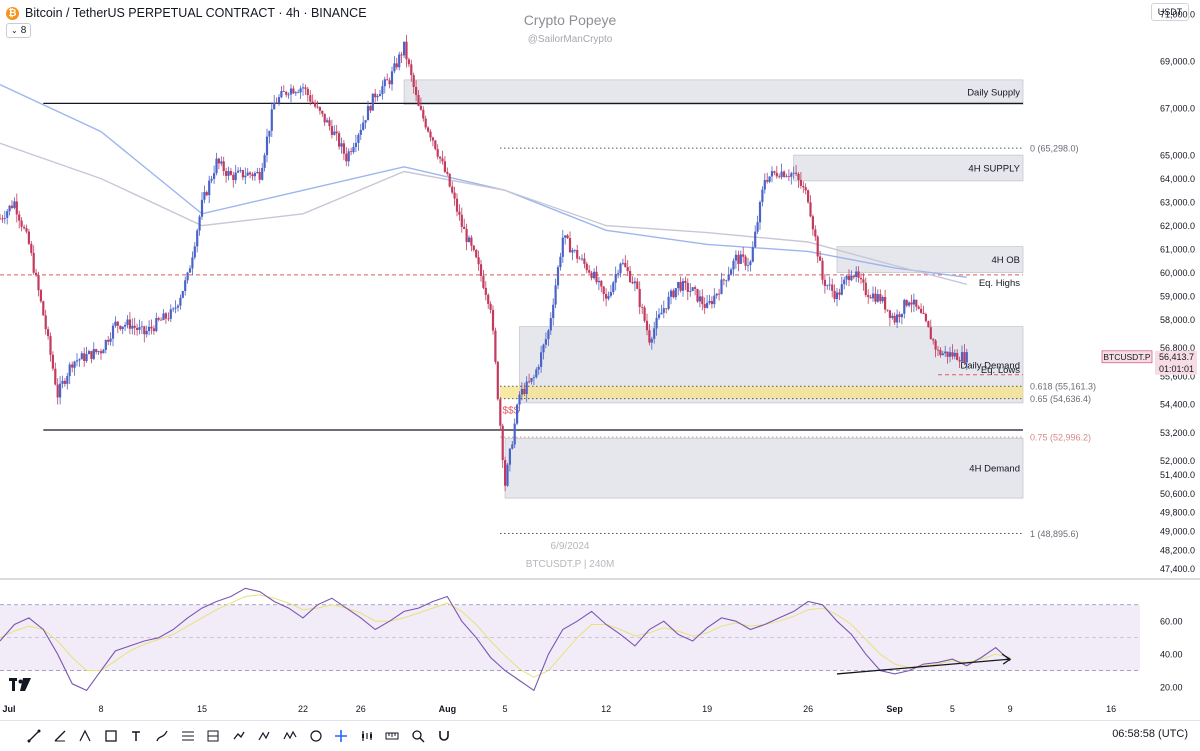  What do you see at coordinates (1170, 12) in the screenshot?
I see `currency-selector: USDT` at bounding box center [1170, 12].